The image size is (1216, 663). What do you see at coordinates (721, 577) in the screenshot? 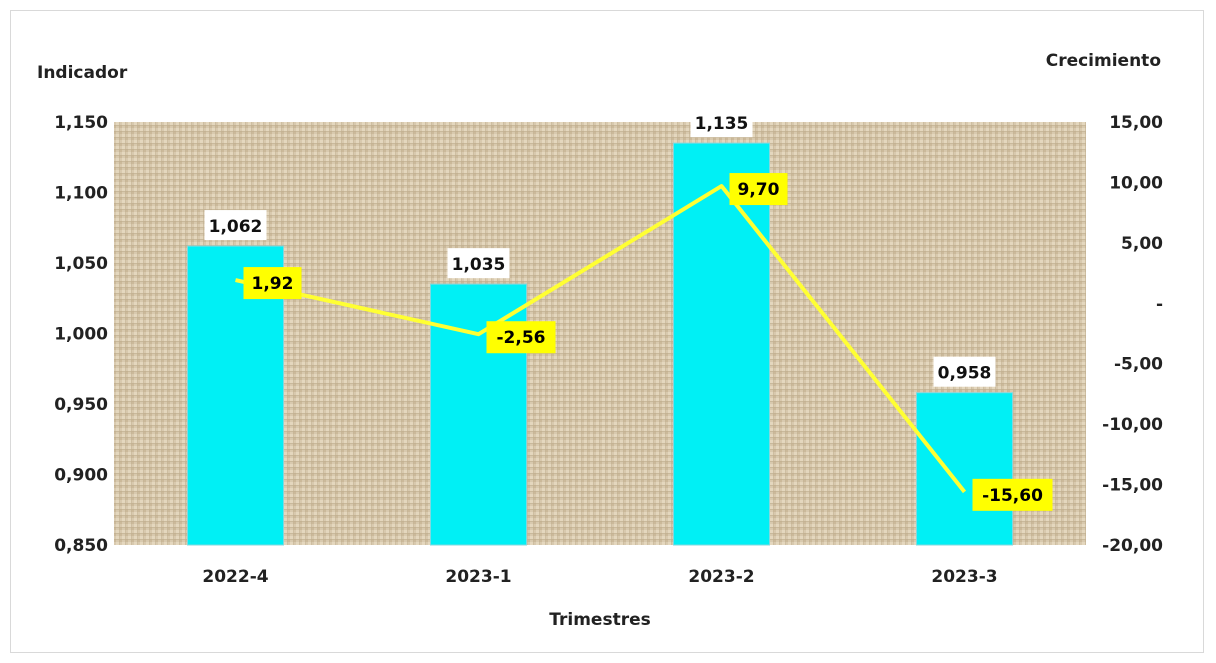
I see `x-tick-label: 2023-2` at bounding box center [721, 577].